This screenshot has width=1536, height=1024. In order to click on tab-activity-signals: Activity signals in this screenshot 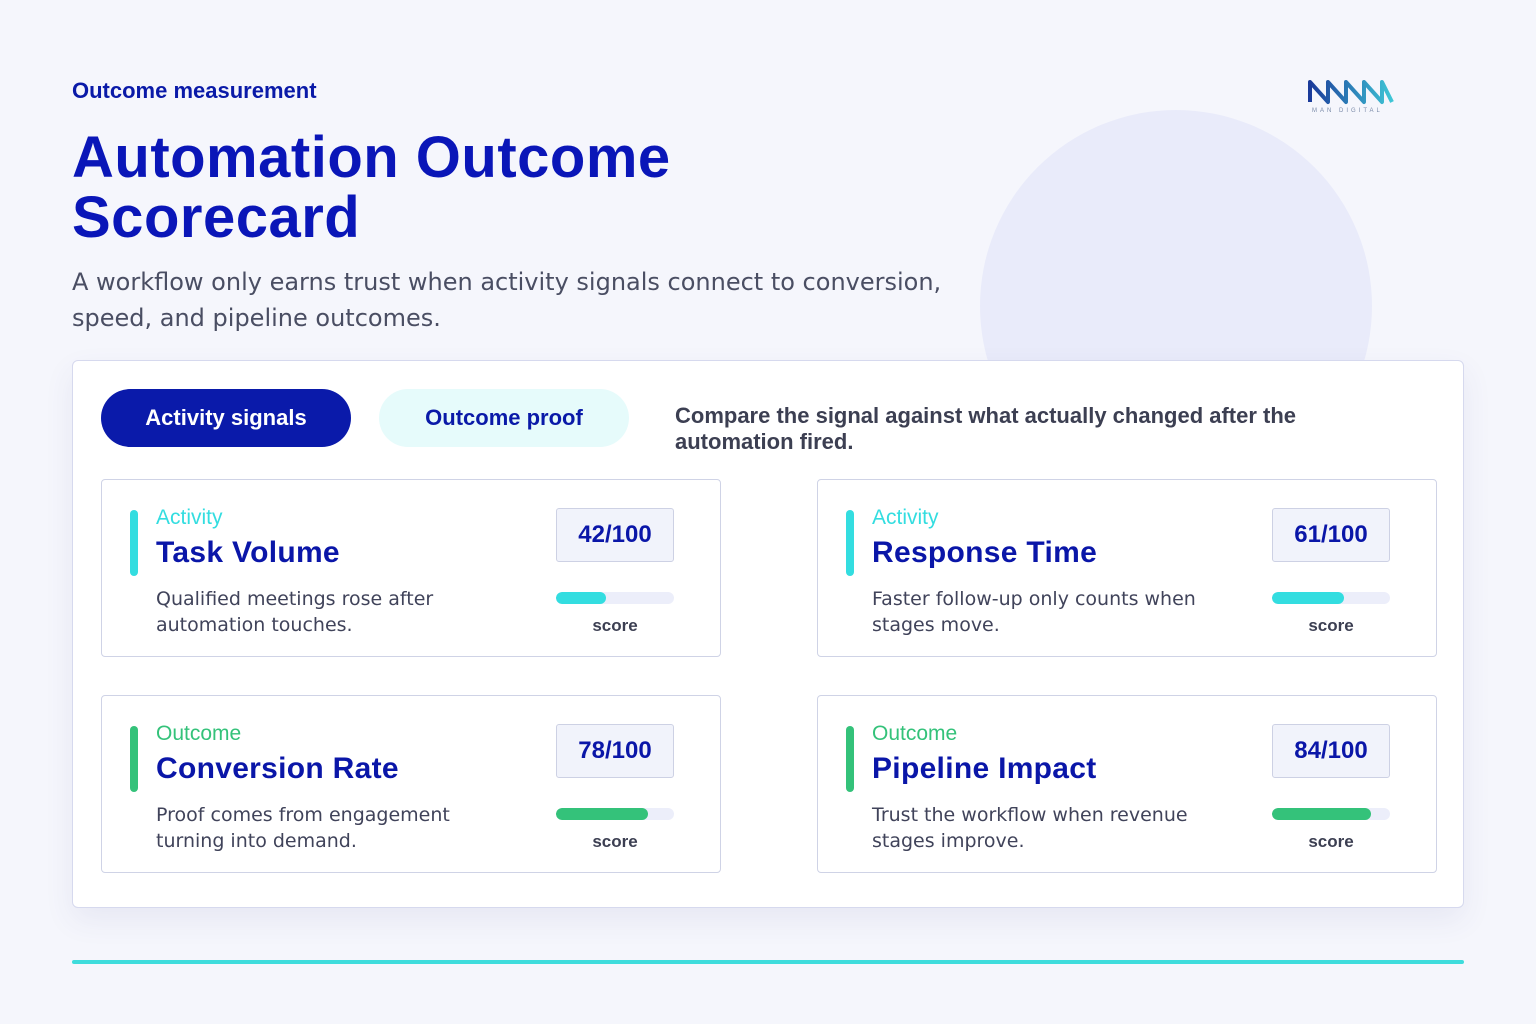, I will do `click(226, 418)`.